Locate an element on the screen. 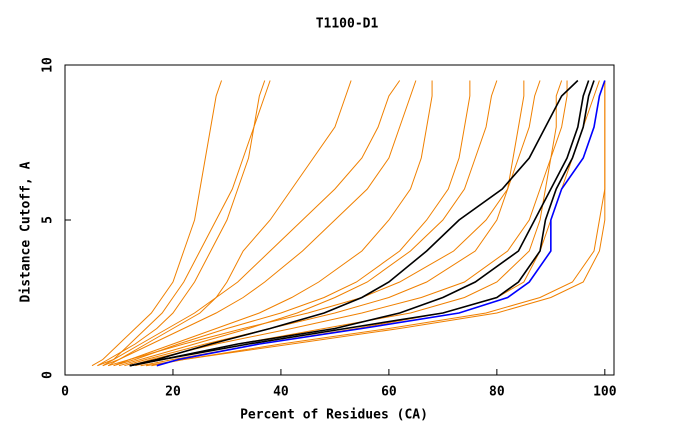 The height and width of the screenshot is (440, 680). x-tick-label: 40 is located at coordinates (281, 392).